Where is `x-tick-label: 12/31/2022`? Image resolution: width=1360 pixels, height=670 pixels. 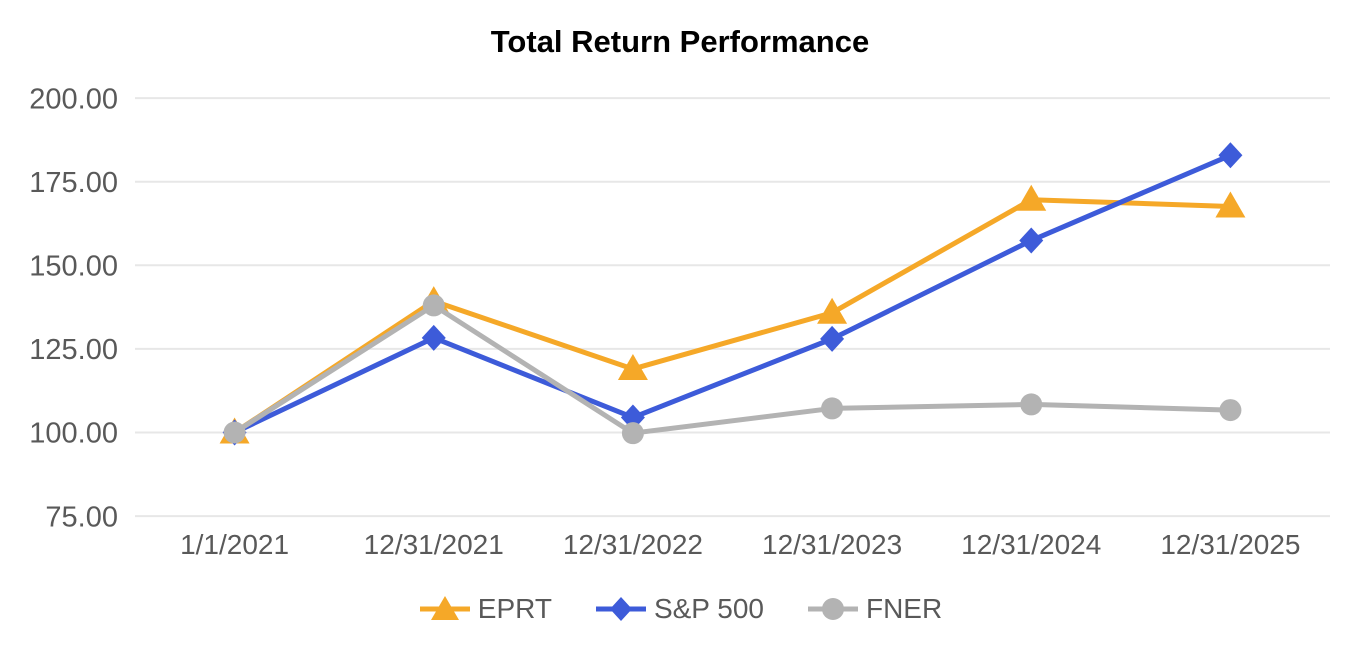
x-tick-label: 12/31/2022 is located at coordinates (633, 544).